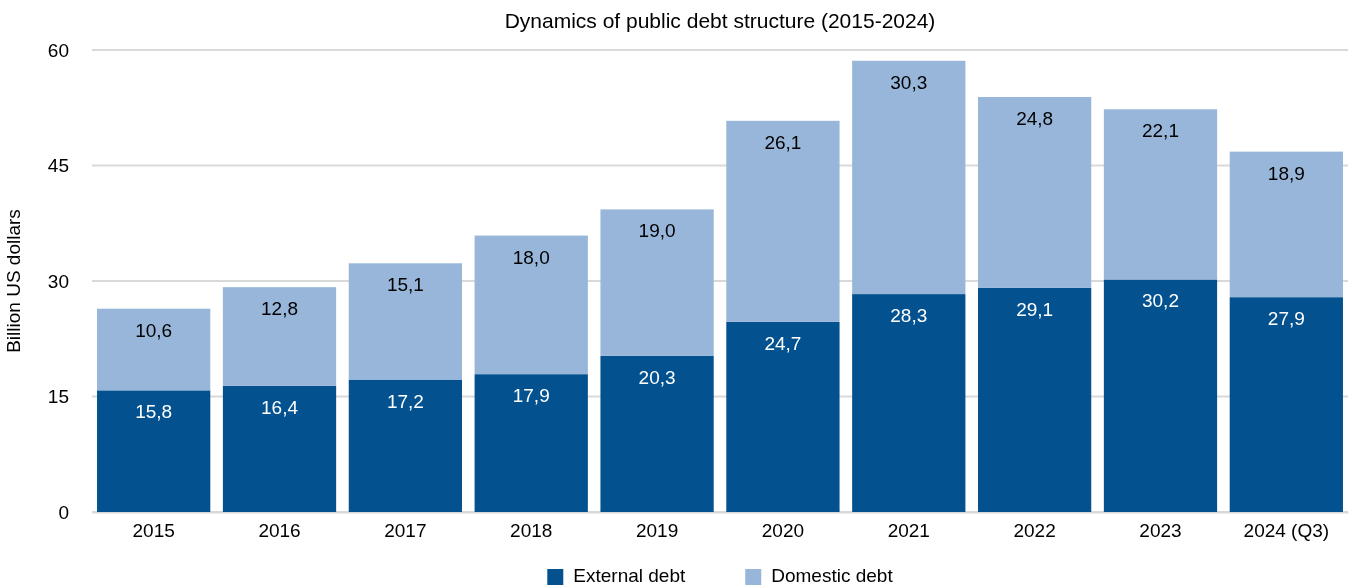 The height and width of the screenshot is (588, 1356). I want to click on x-tick-label: 2021, so click(908, 531).